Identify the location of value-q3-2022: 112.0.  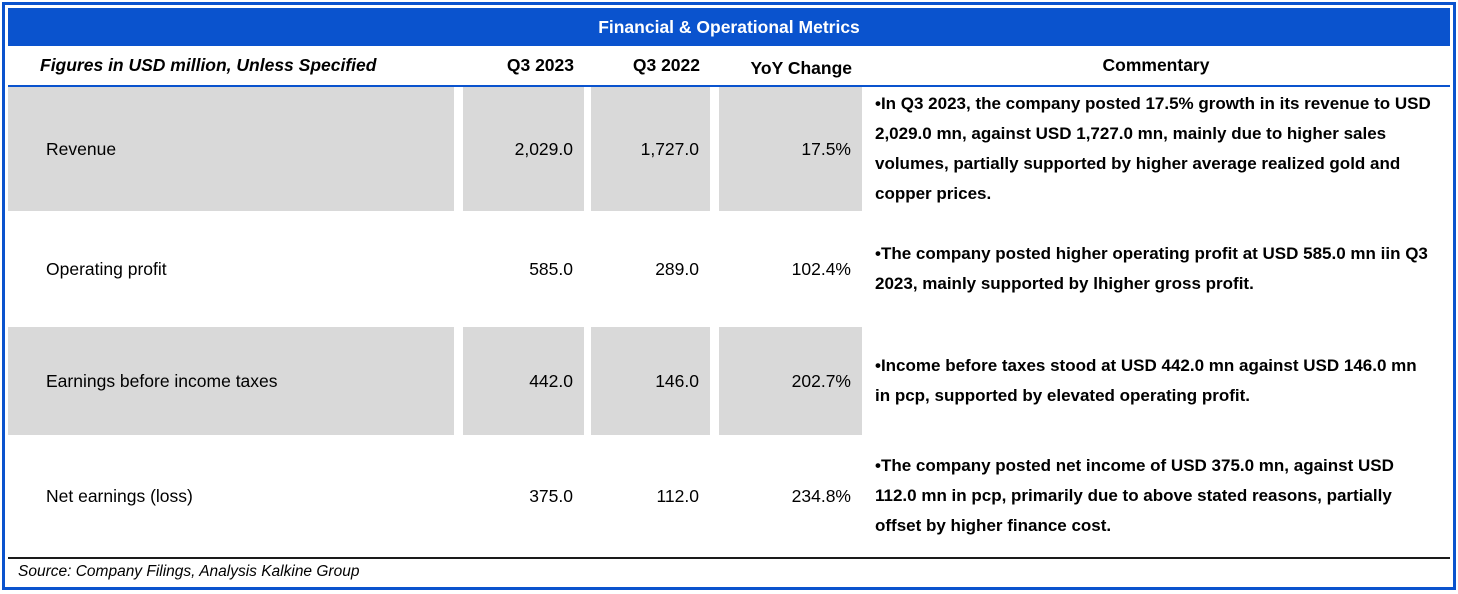
(678, 495).